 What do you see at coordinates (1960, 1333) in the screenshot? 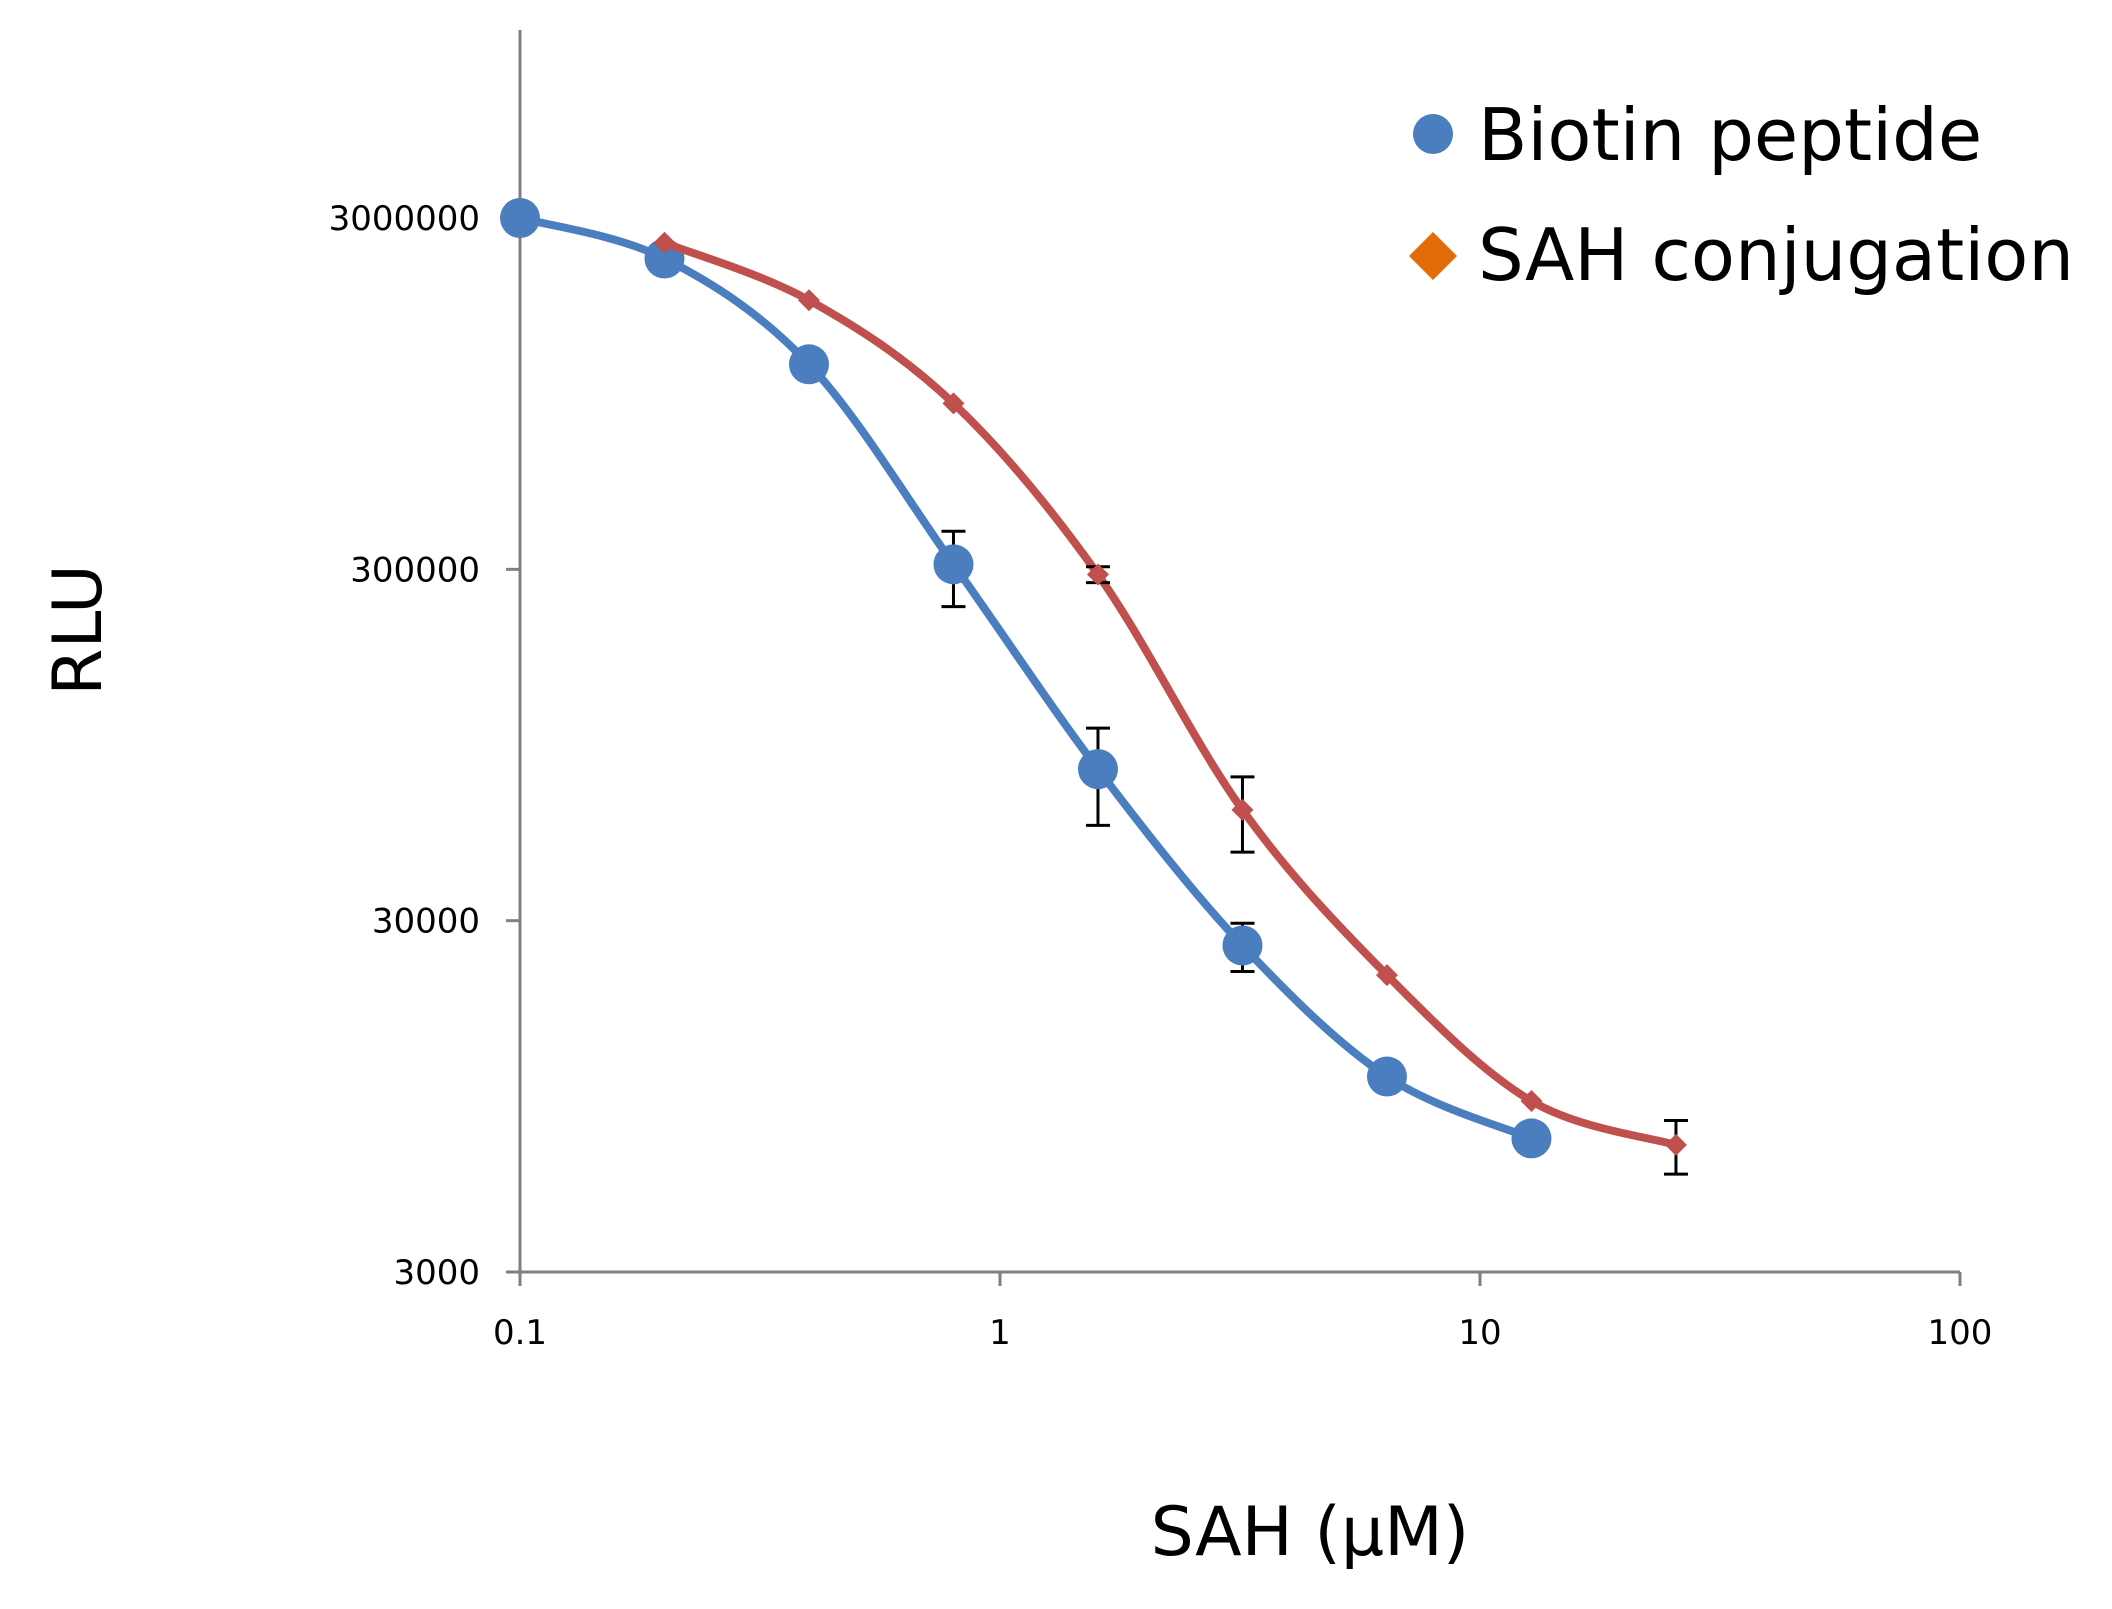
I see `x-tick-label: 100` at bounding box center [1960, 1333].